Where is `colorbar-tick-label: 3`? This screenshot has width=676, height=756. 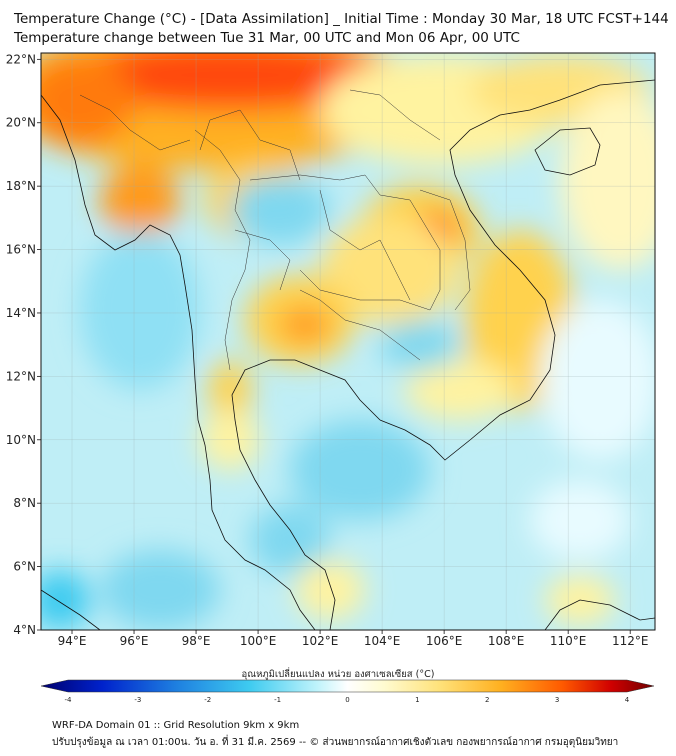 colorbar-tick-label: 3 is located at coordinates (557, 700).